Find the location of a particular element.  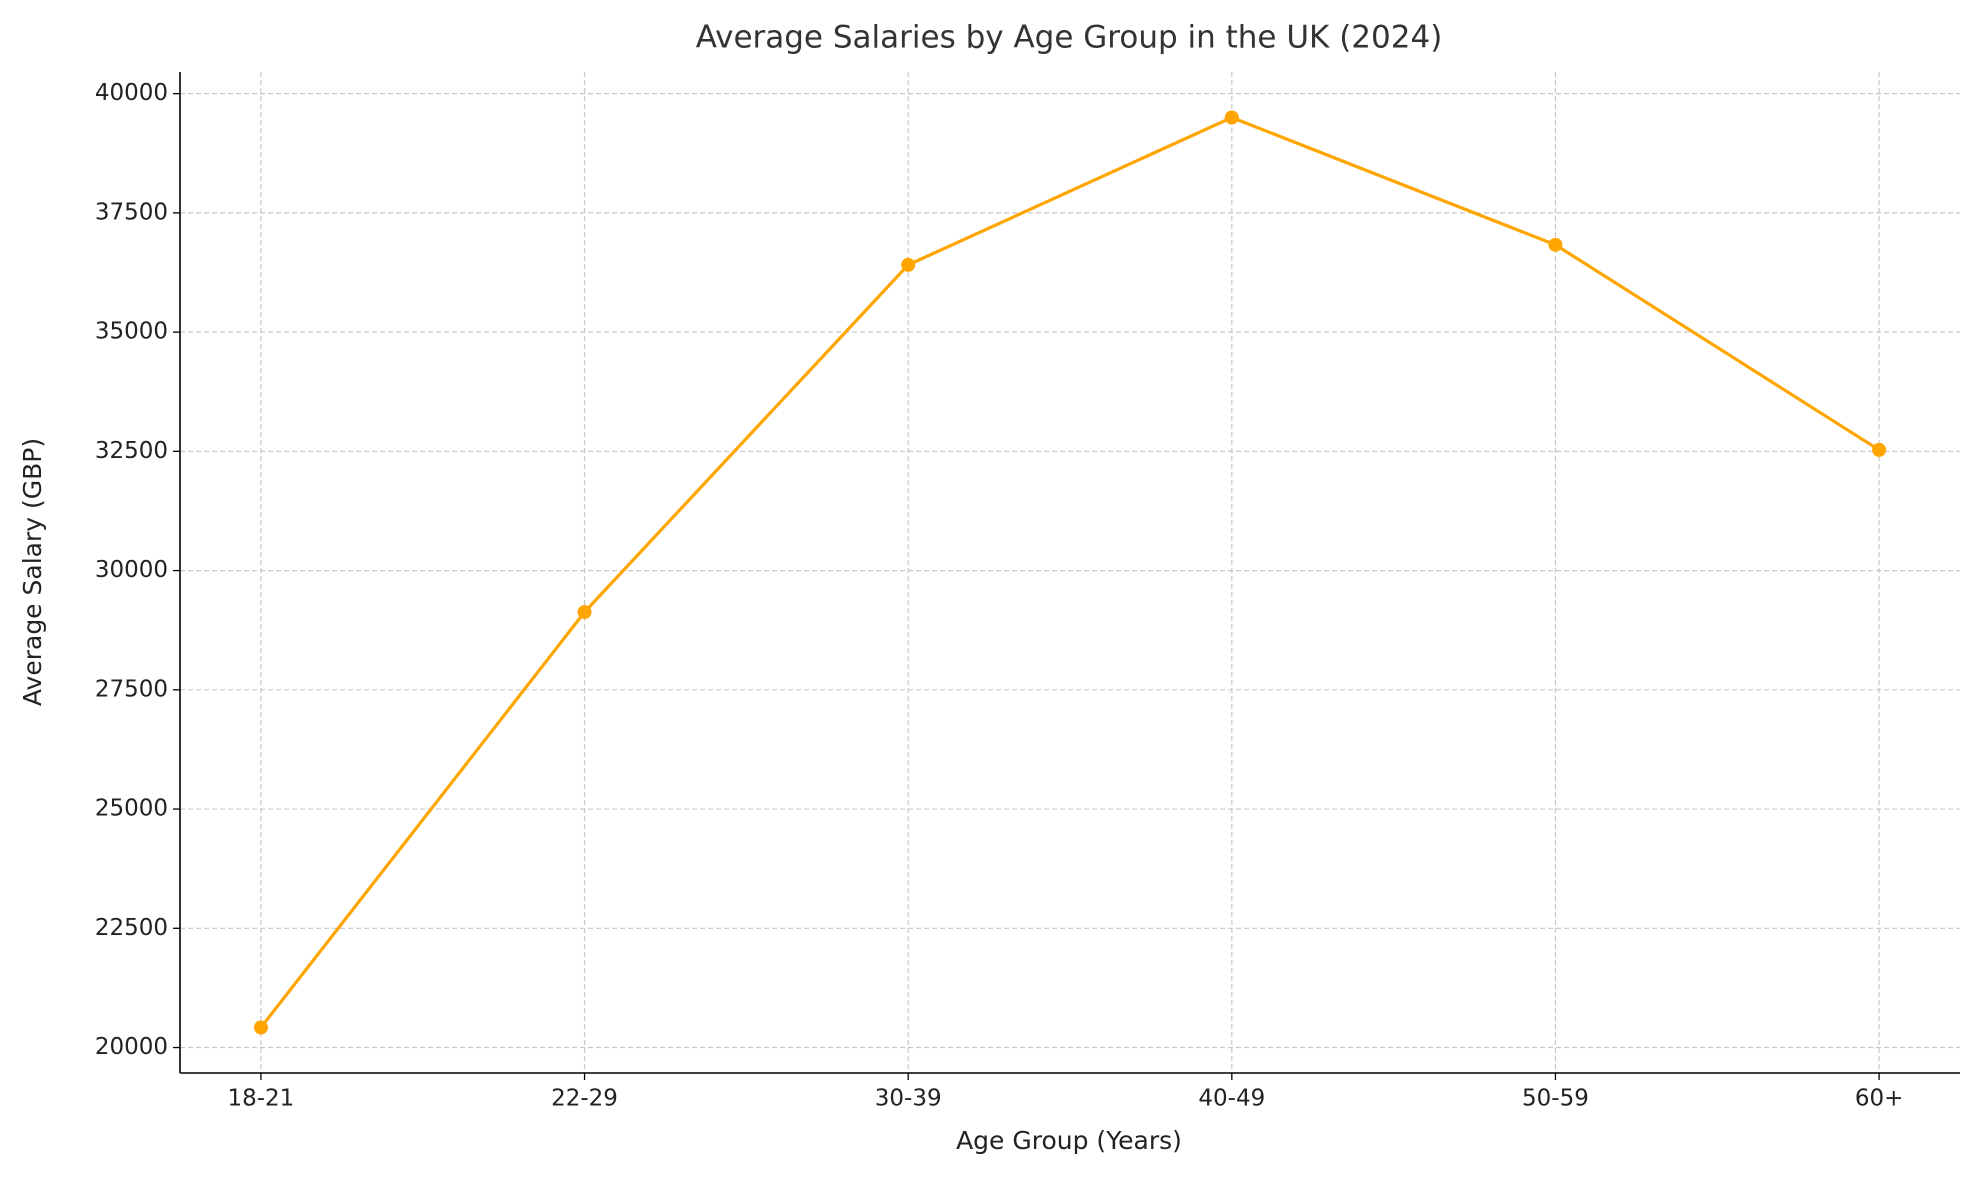

x-tick-label: 30-39 is located at coordinates (908, 1099).